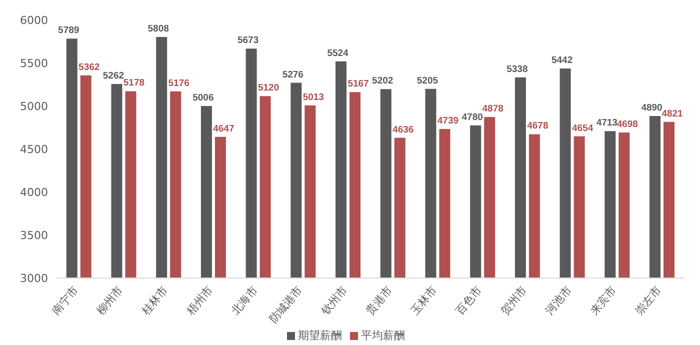  Describe the element at coordinates (427, 80) in the screenshot. I see `data-label: 5205` at that location.